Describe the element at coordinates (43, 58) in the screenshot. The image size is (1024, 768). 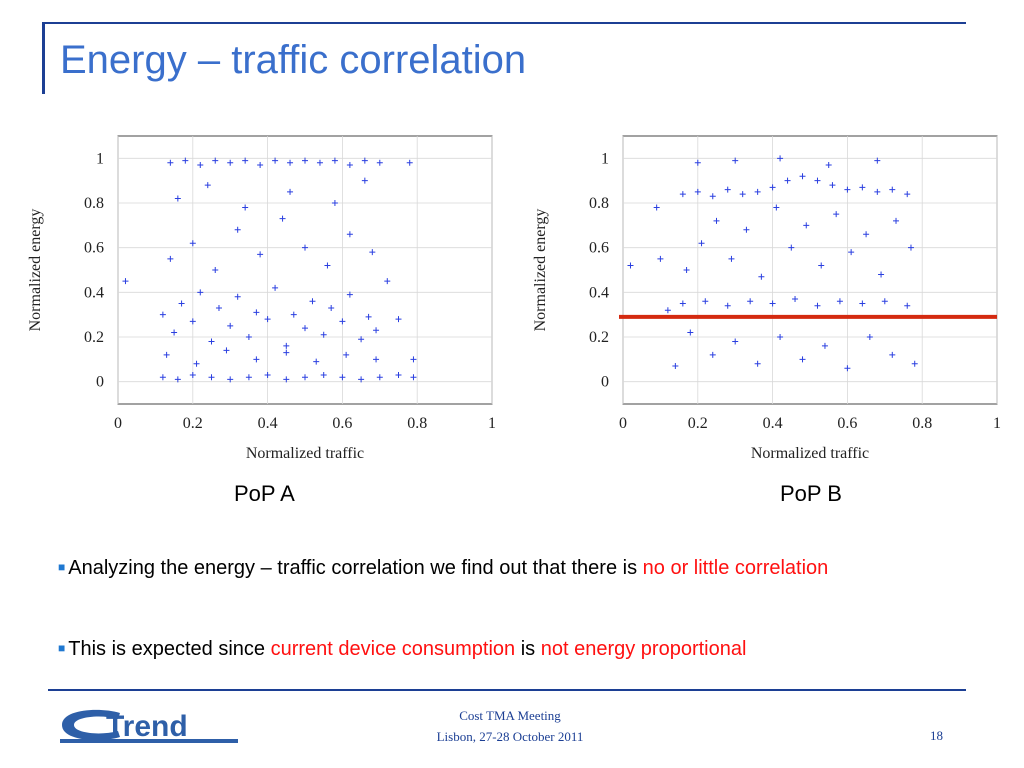
I see `title-vertical-rule` at that location.